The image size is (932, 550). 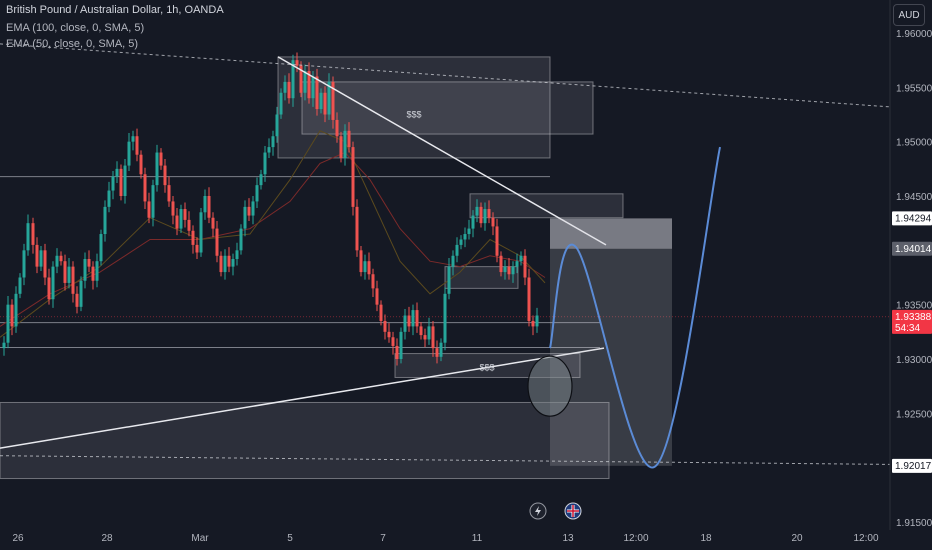 I want to click on position-target-zone, so click(x=611, y=357).